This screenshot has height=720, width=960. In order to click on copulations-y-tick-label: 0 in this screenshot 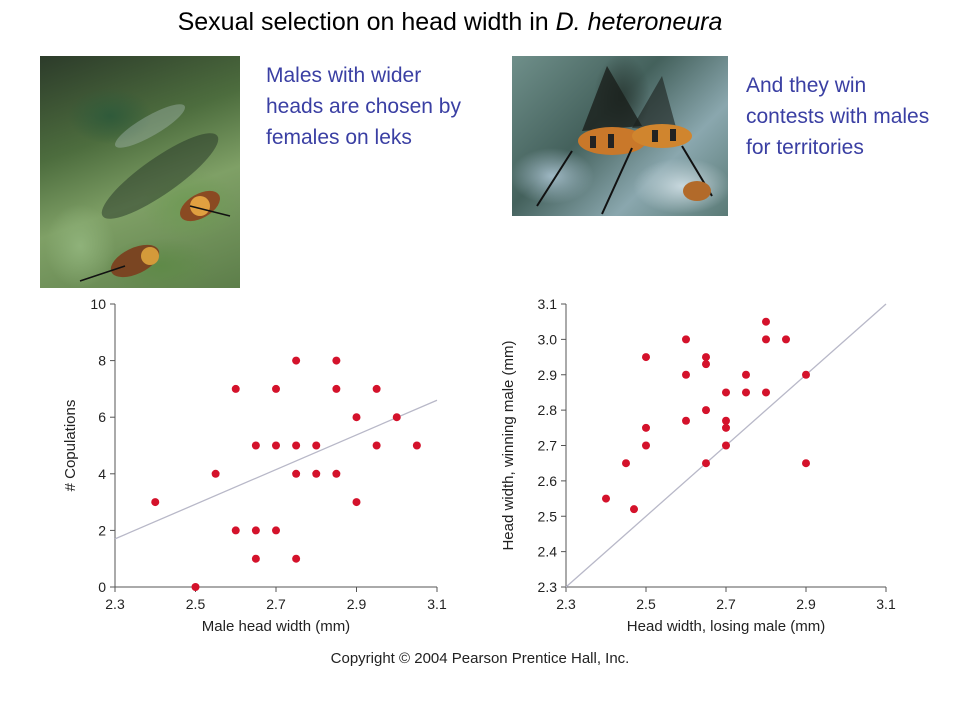, I will do `click(102, 587)`.